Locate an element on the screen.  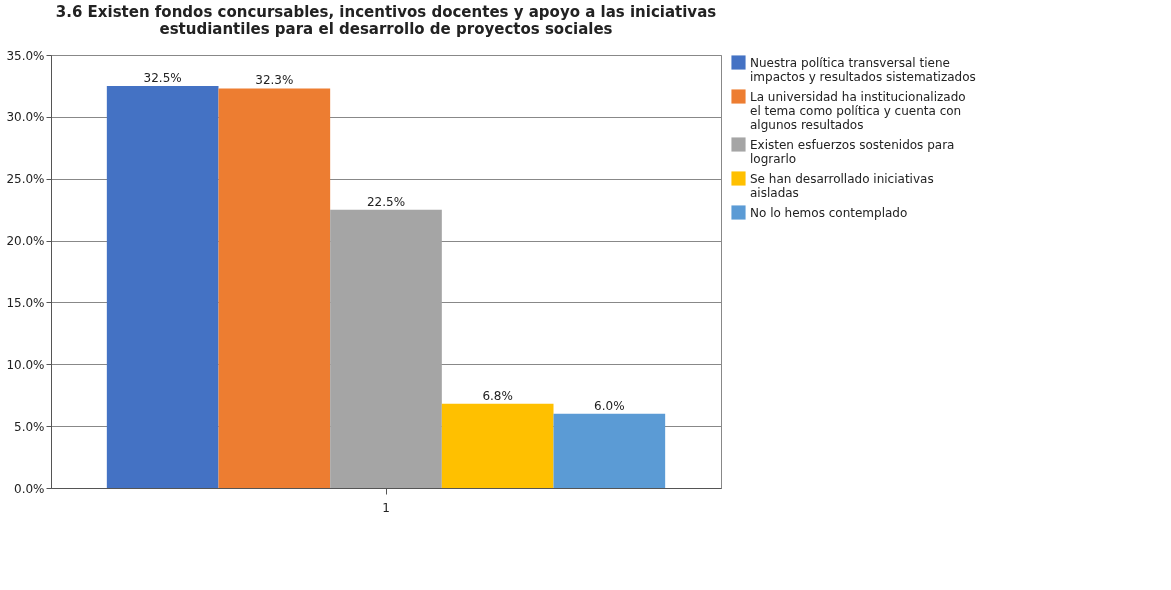
legend-label: No lo hemos contemplado is located at coordinates (829, 212).